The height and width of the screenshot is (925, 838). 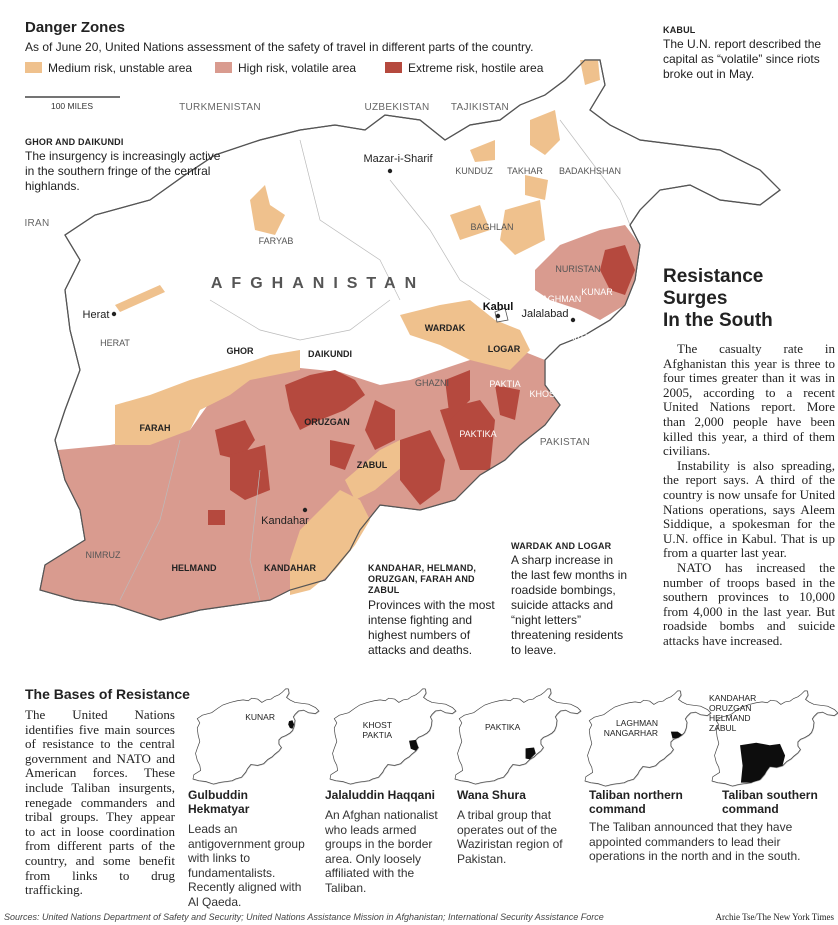 I want to click on title-line: Resistance, so click(x=713, y=276).